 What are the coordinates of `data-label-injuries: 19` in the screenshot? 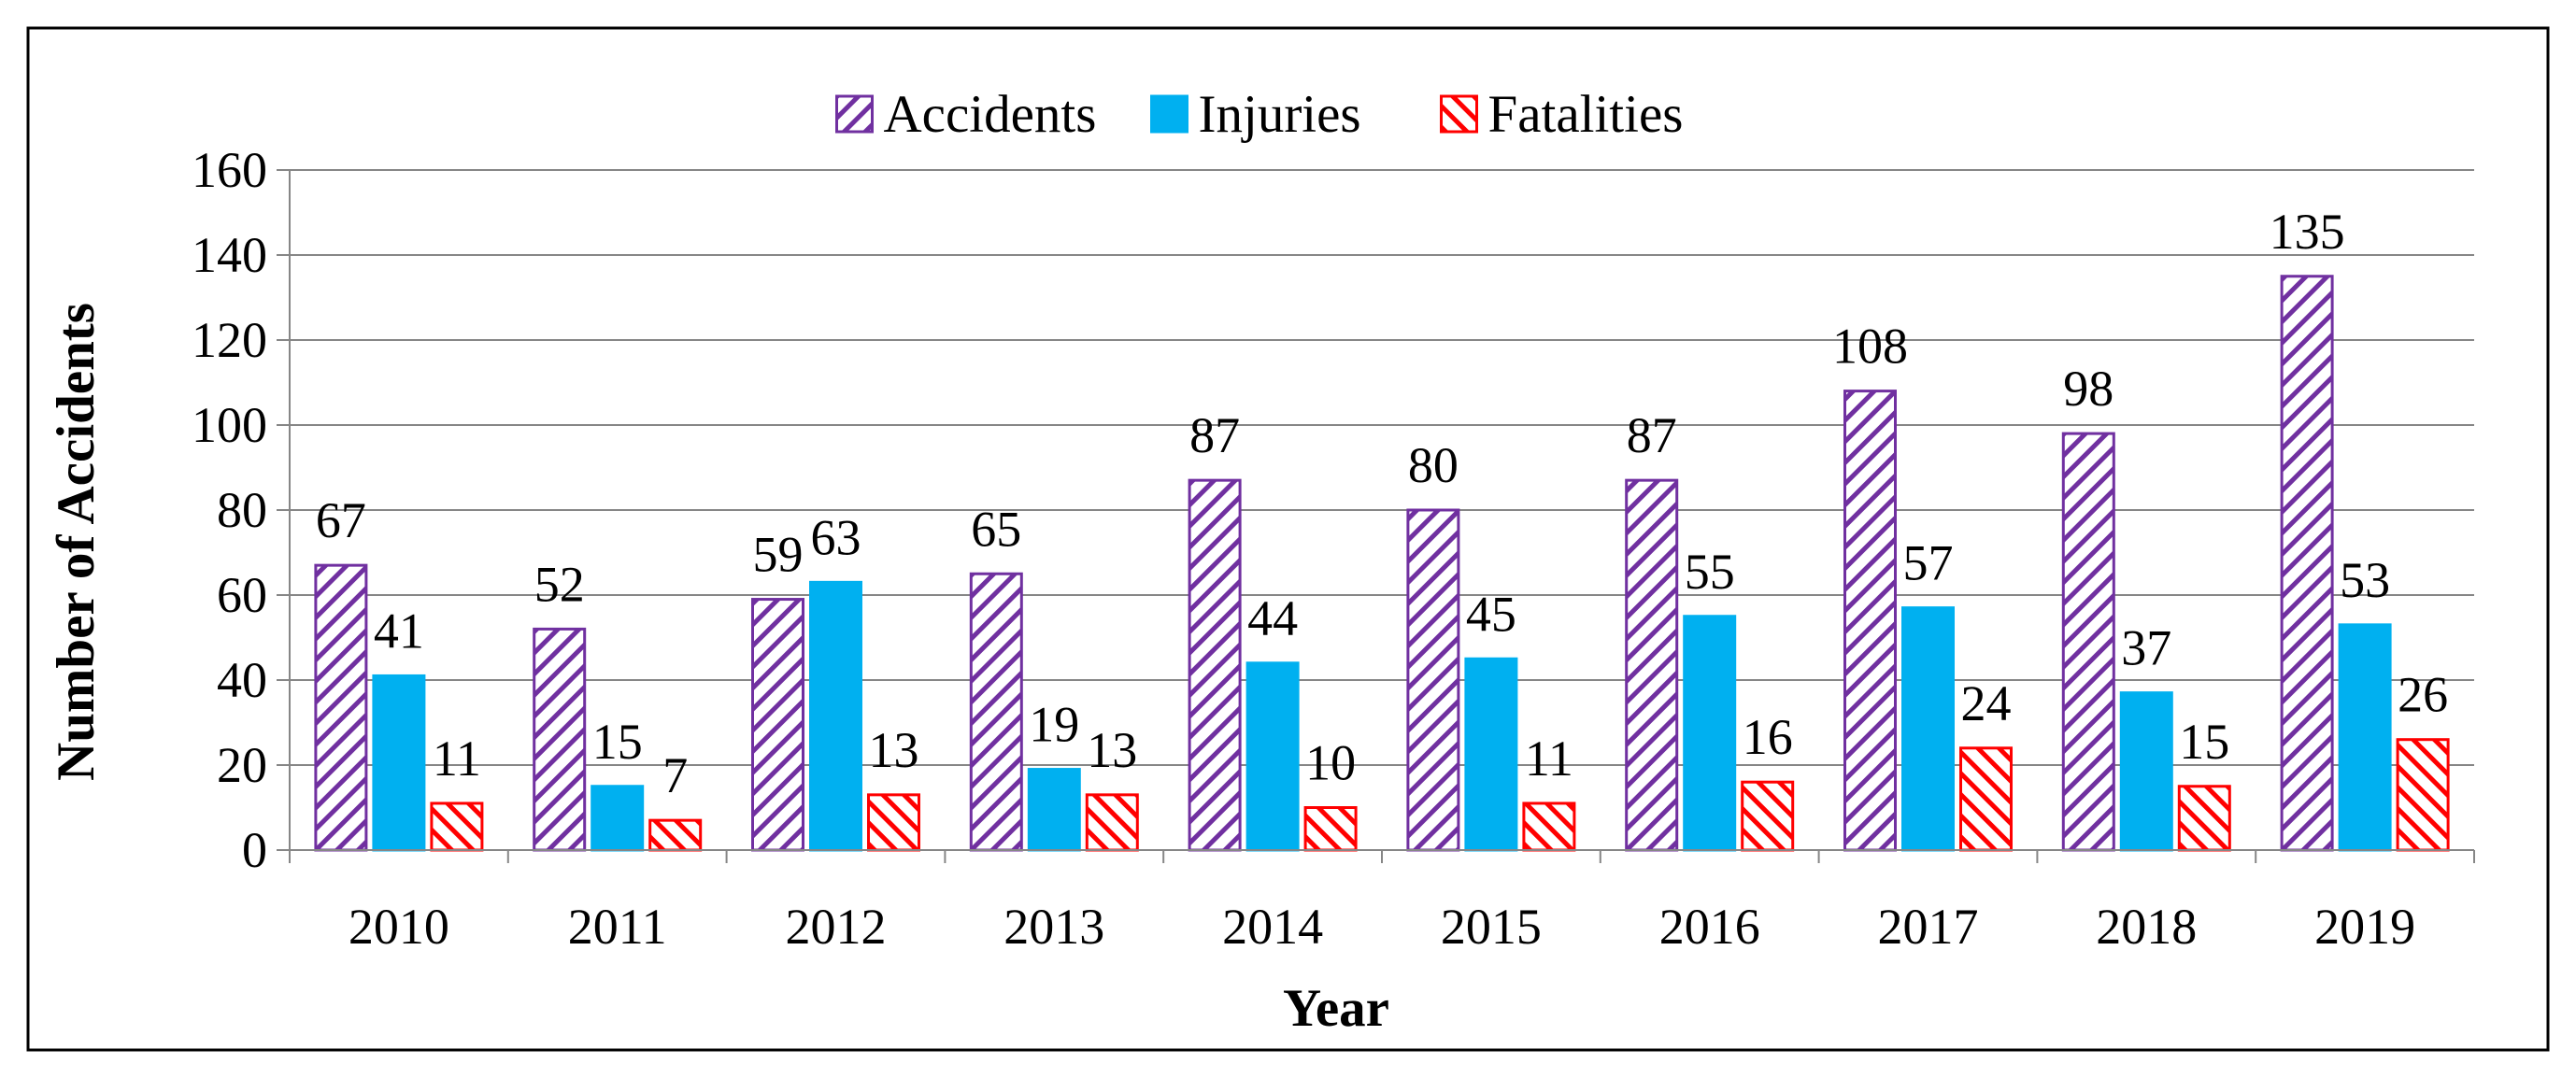 It's located at (1054, 725).